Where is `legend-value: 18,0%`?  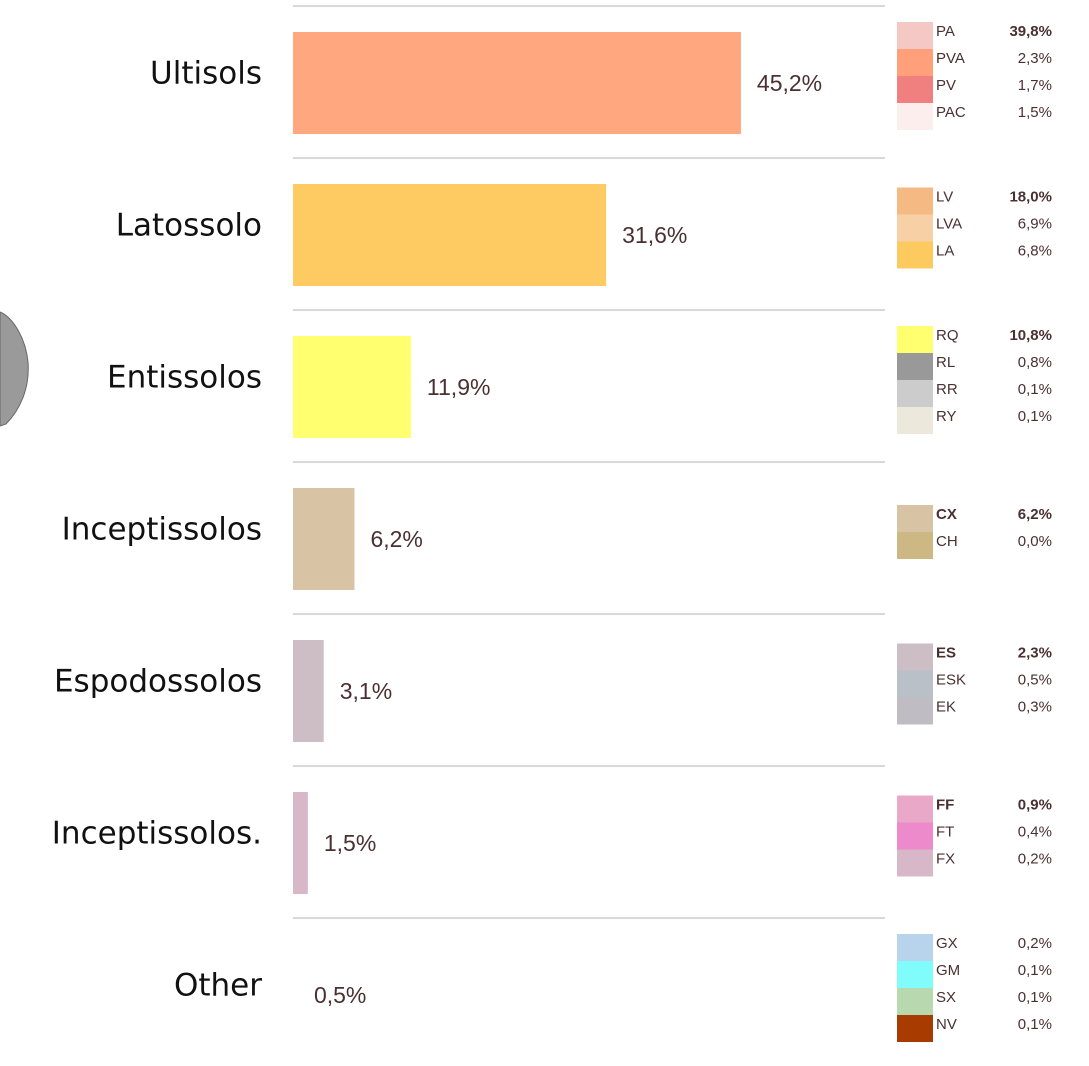
legend-value: 18,0% is located at coordinates (1030, 196).